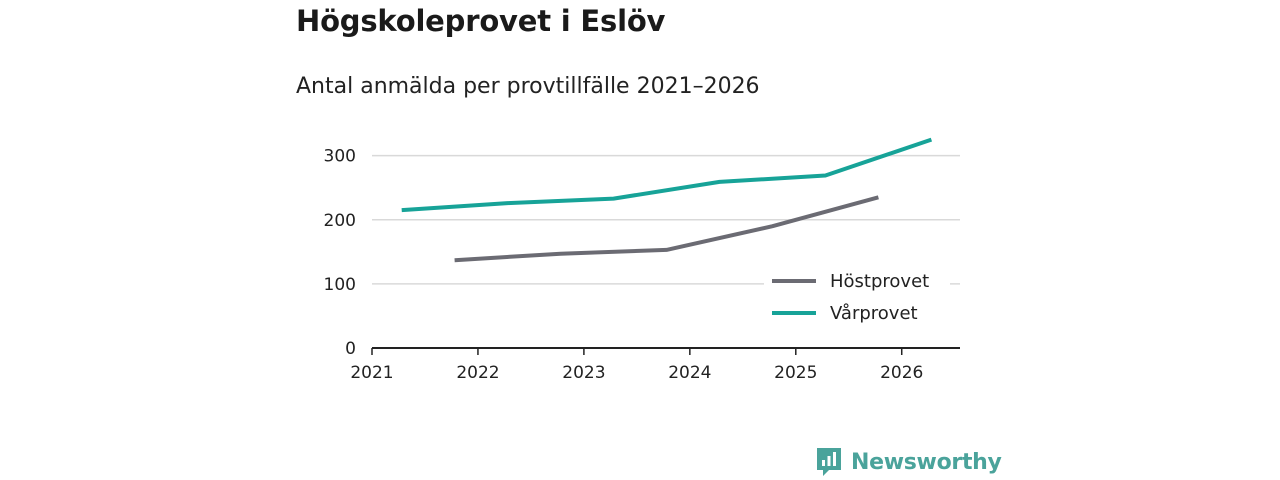 The image size is (1280, 480). What do you see at coordinates (879, 281) in the screenshot?
I see `legend-label-hostprovet: Höstprovet` at bounding box center [879, 281].